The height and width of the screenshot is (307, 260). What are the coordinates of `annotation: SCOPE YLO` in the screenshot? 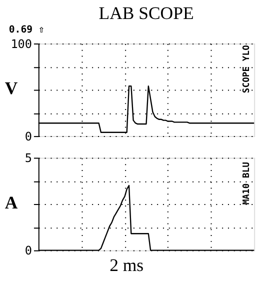 It's located at (247, 69).